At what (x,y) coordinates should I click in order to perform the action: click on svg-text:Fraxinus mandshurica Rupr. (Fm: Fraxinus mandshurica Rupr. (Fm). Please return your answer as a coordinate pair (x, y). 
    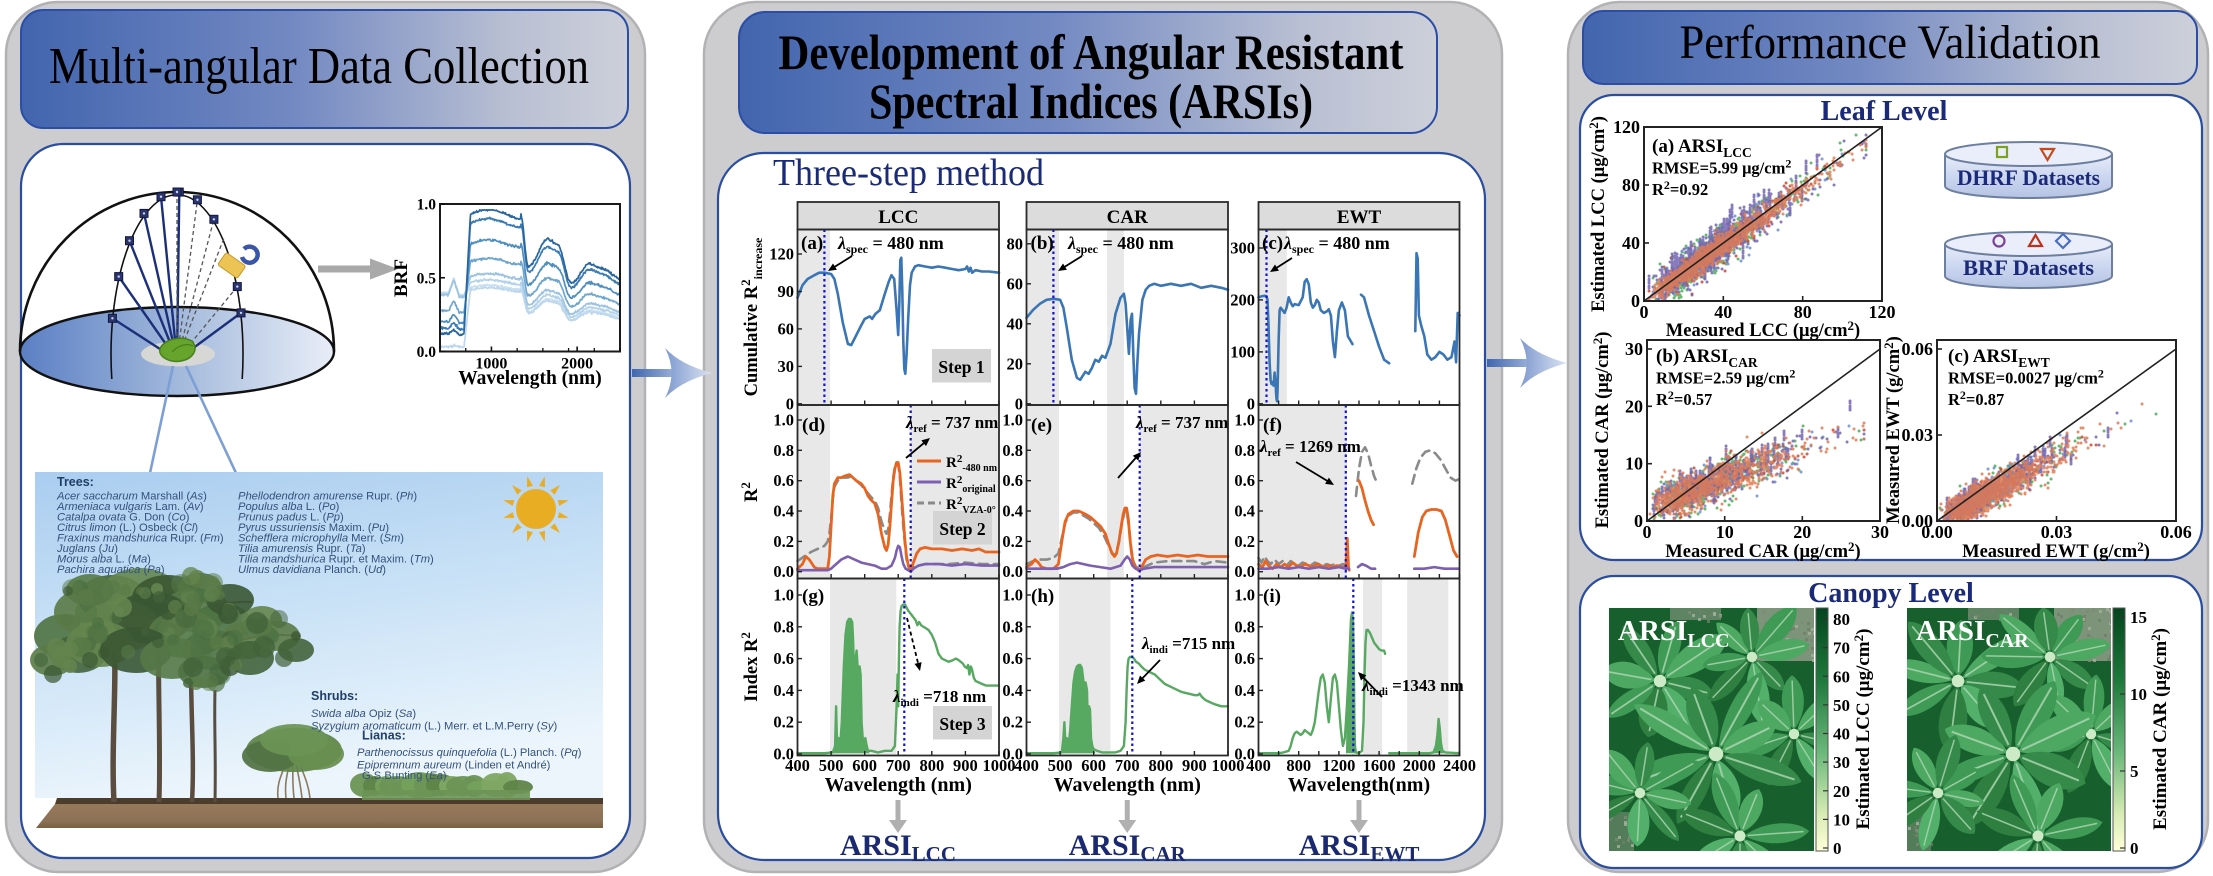
    Looking at the image, I should click on (140, 539).